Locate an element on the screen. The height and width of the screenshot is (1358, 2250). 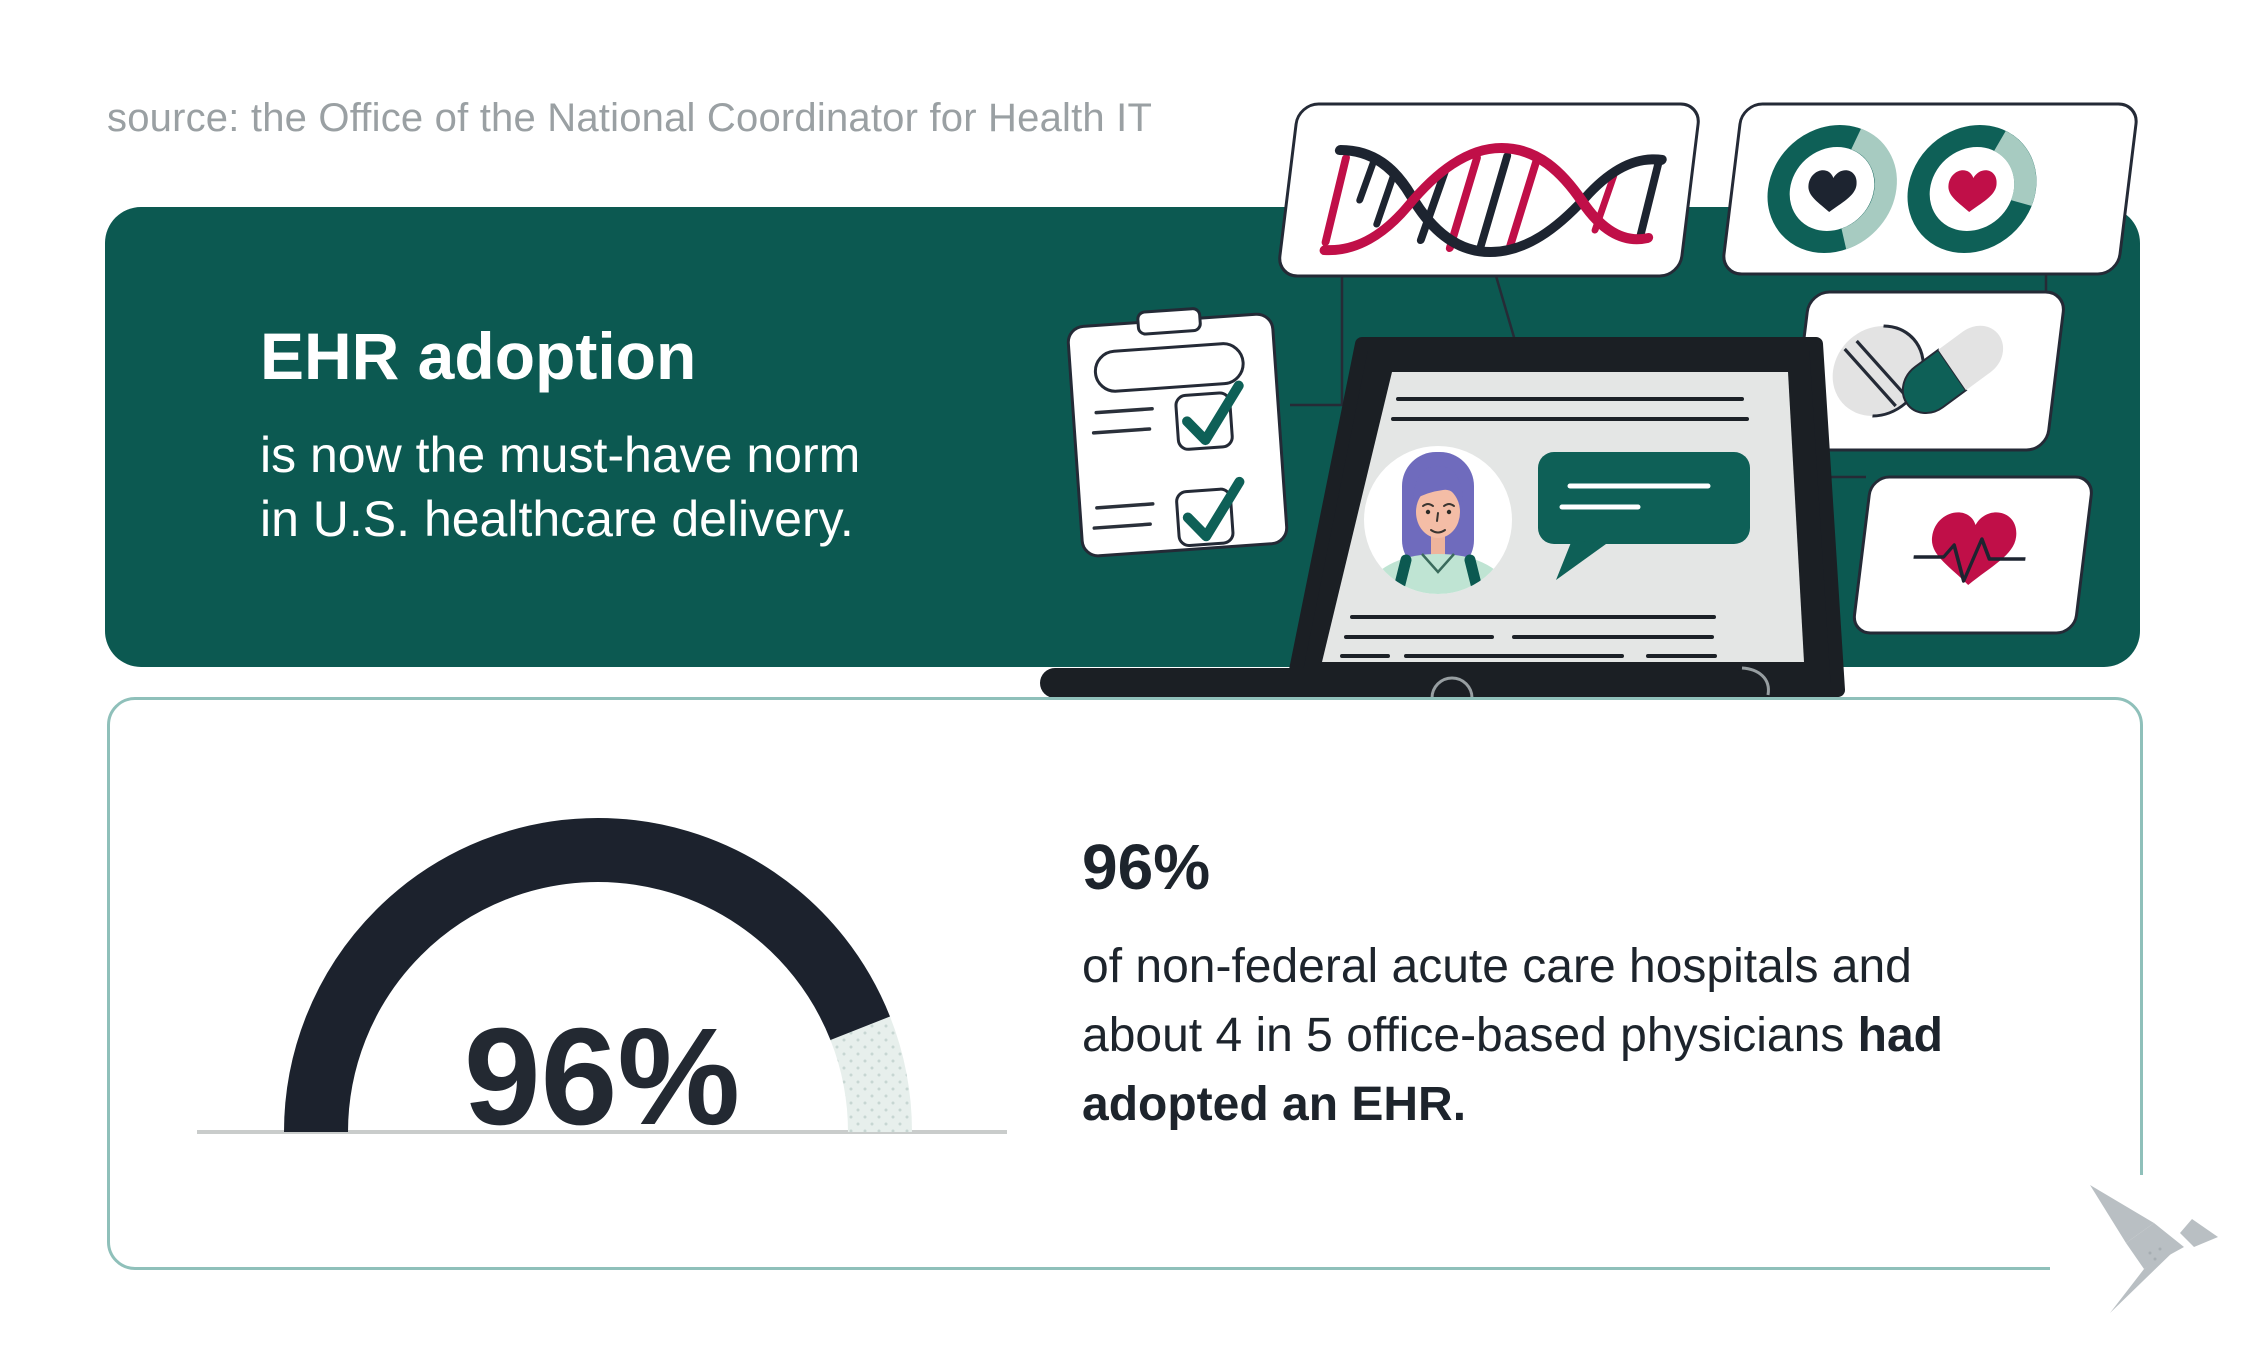
gauge-value-label: 96% is located at coordinates (602, 1075).